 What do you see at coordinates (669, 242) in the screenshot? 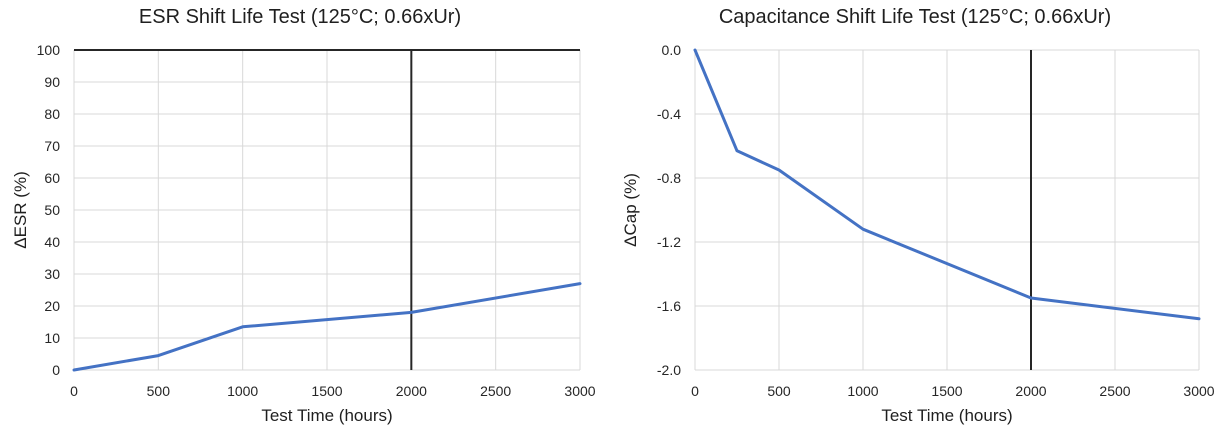
I see `cap-y-tick-label: -1.2` at bounding box center [669, 242].